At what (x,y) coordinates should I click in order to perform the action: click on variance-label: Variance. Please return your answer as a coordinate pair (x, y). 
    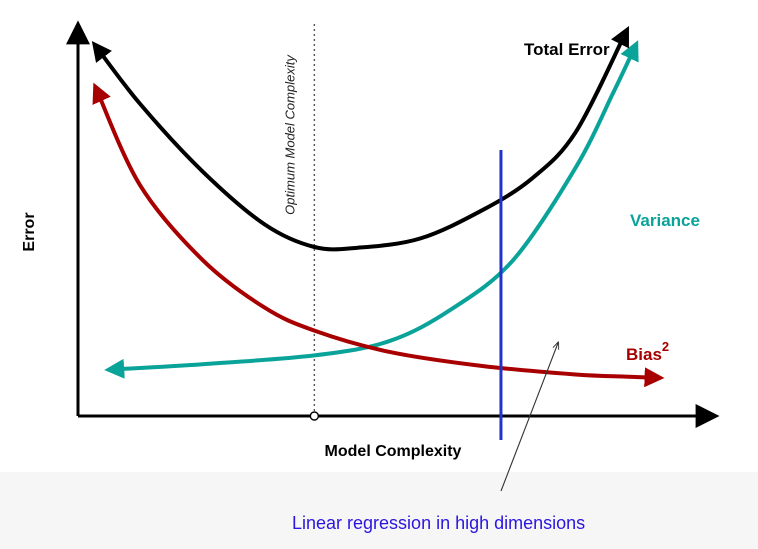
    Looking at the image, I should click on (665, 220).